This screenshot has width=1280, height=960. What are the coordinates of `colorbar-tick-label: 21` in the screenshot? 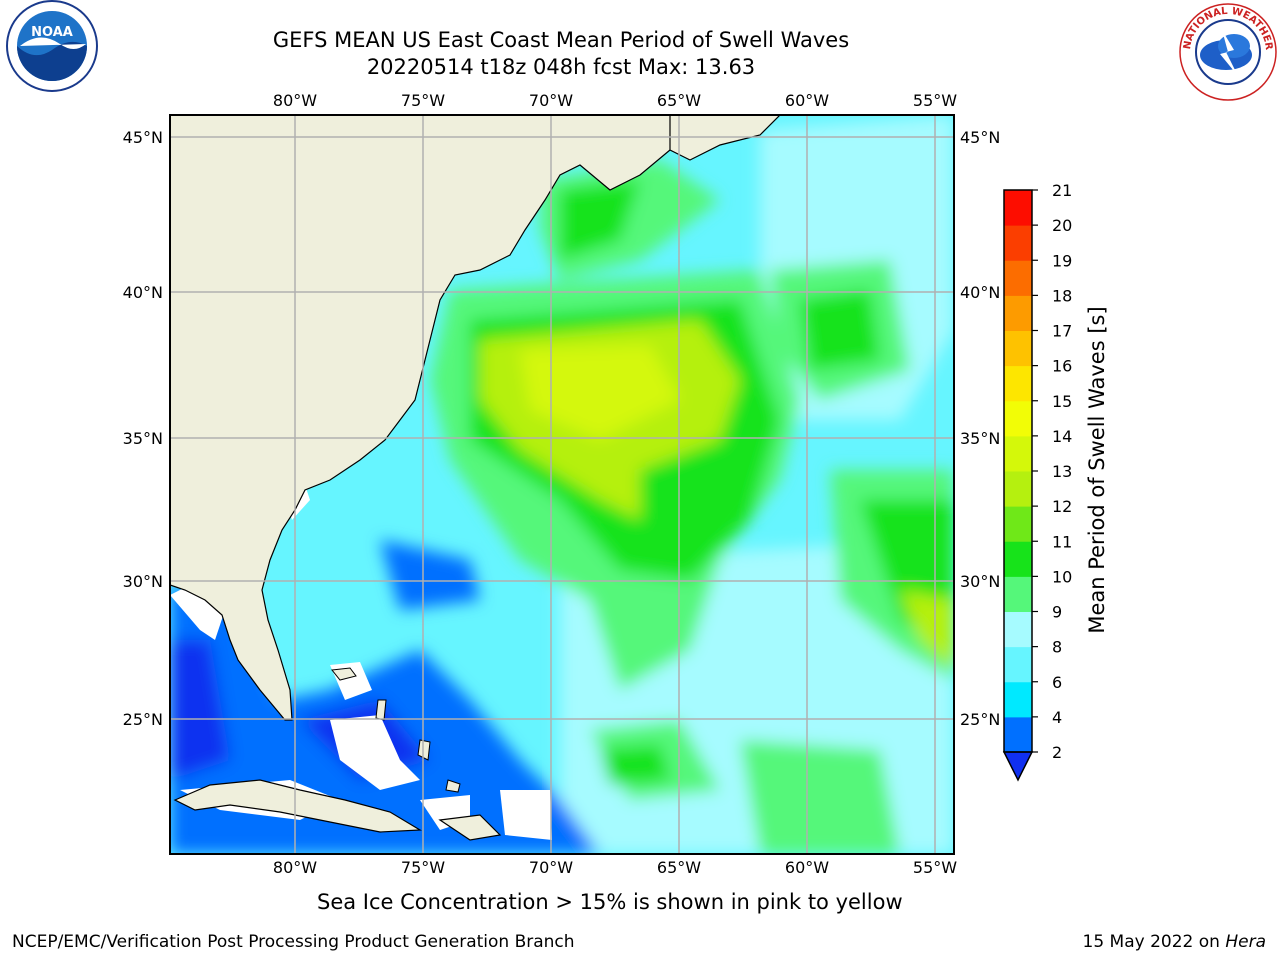 It's located at (1062, 190).